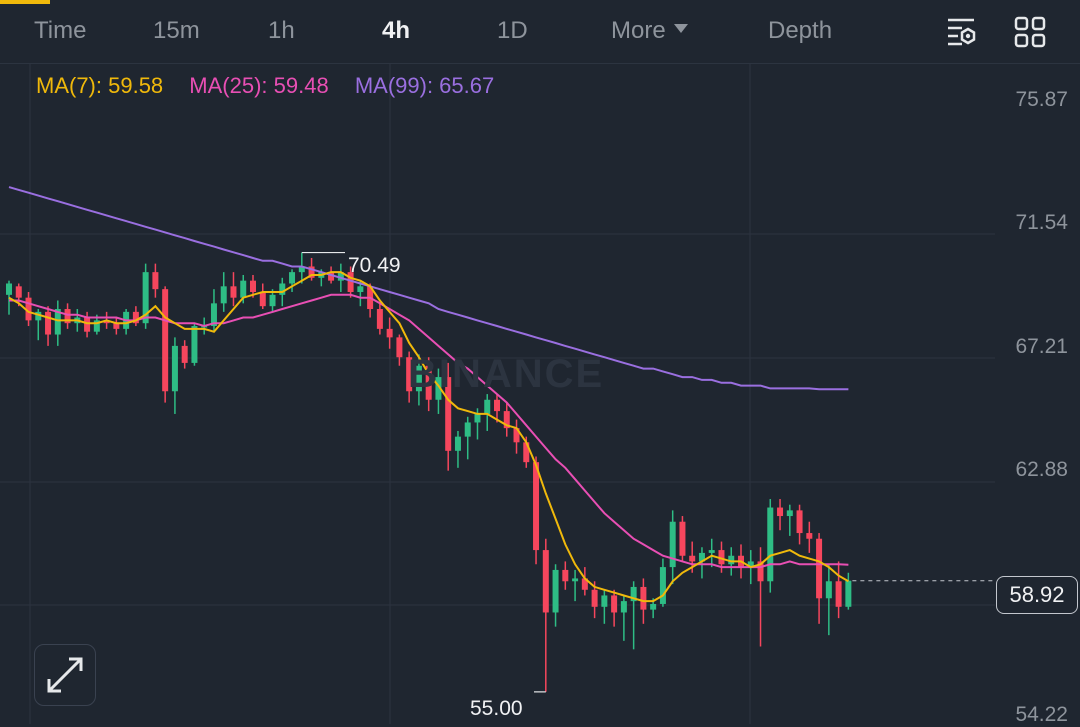 This screenshot has height=727, width=1080. I want to click on ma25-label: MA(25): 59.48, so click(259, 85).